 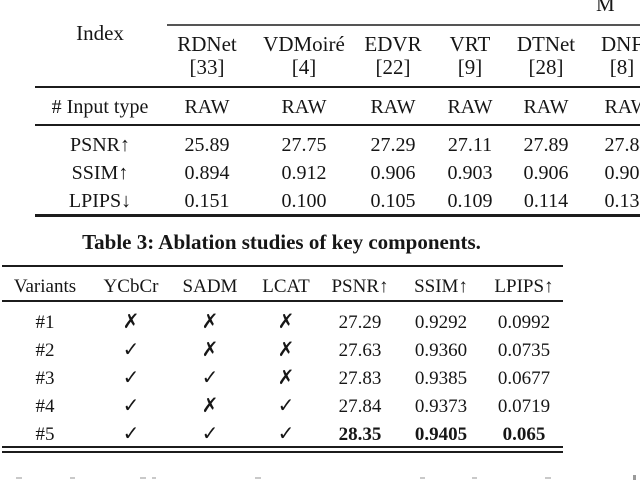 I want to click on variant-id: #3, so click(x=45, y=378).